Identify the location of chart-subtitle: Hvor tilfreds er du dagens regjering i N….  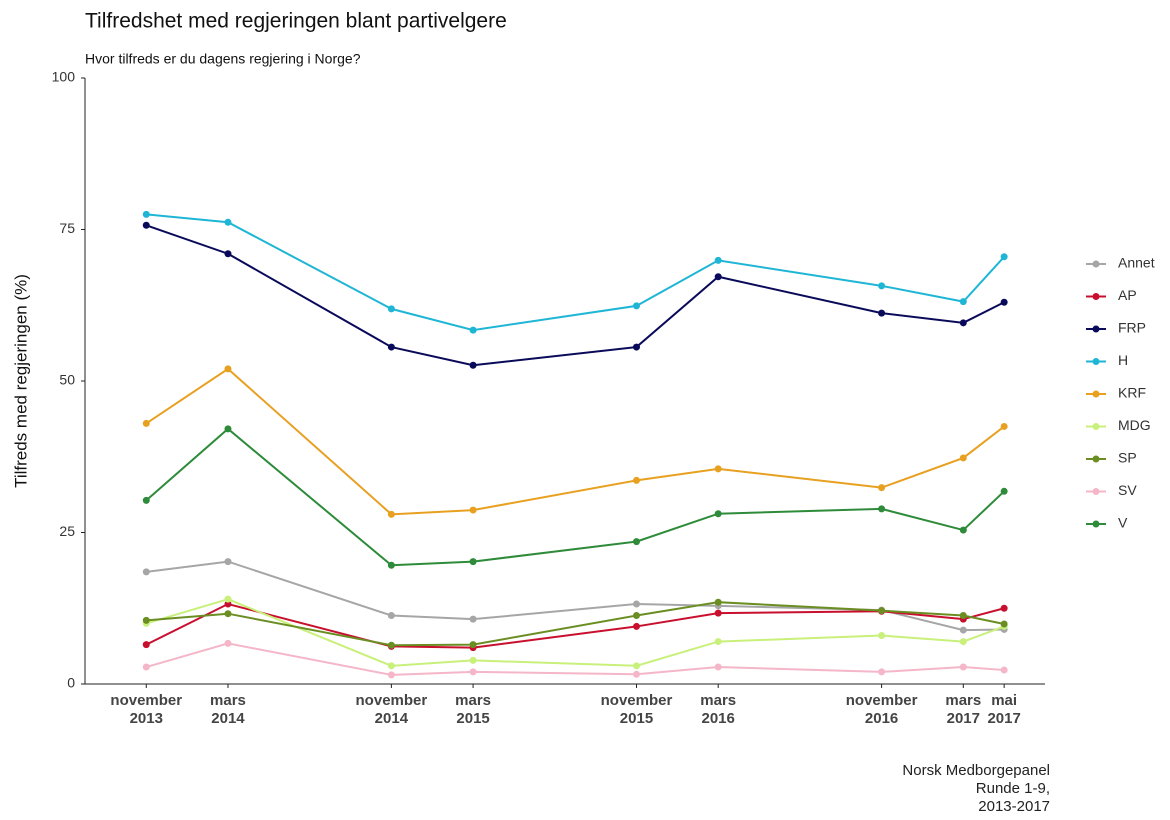
(223, 59).